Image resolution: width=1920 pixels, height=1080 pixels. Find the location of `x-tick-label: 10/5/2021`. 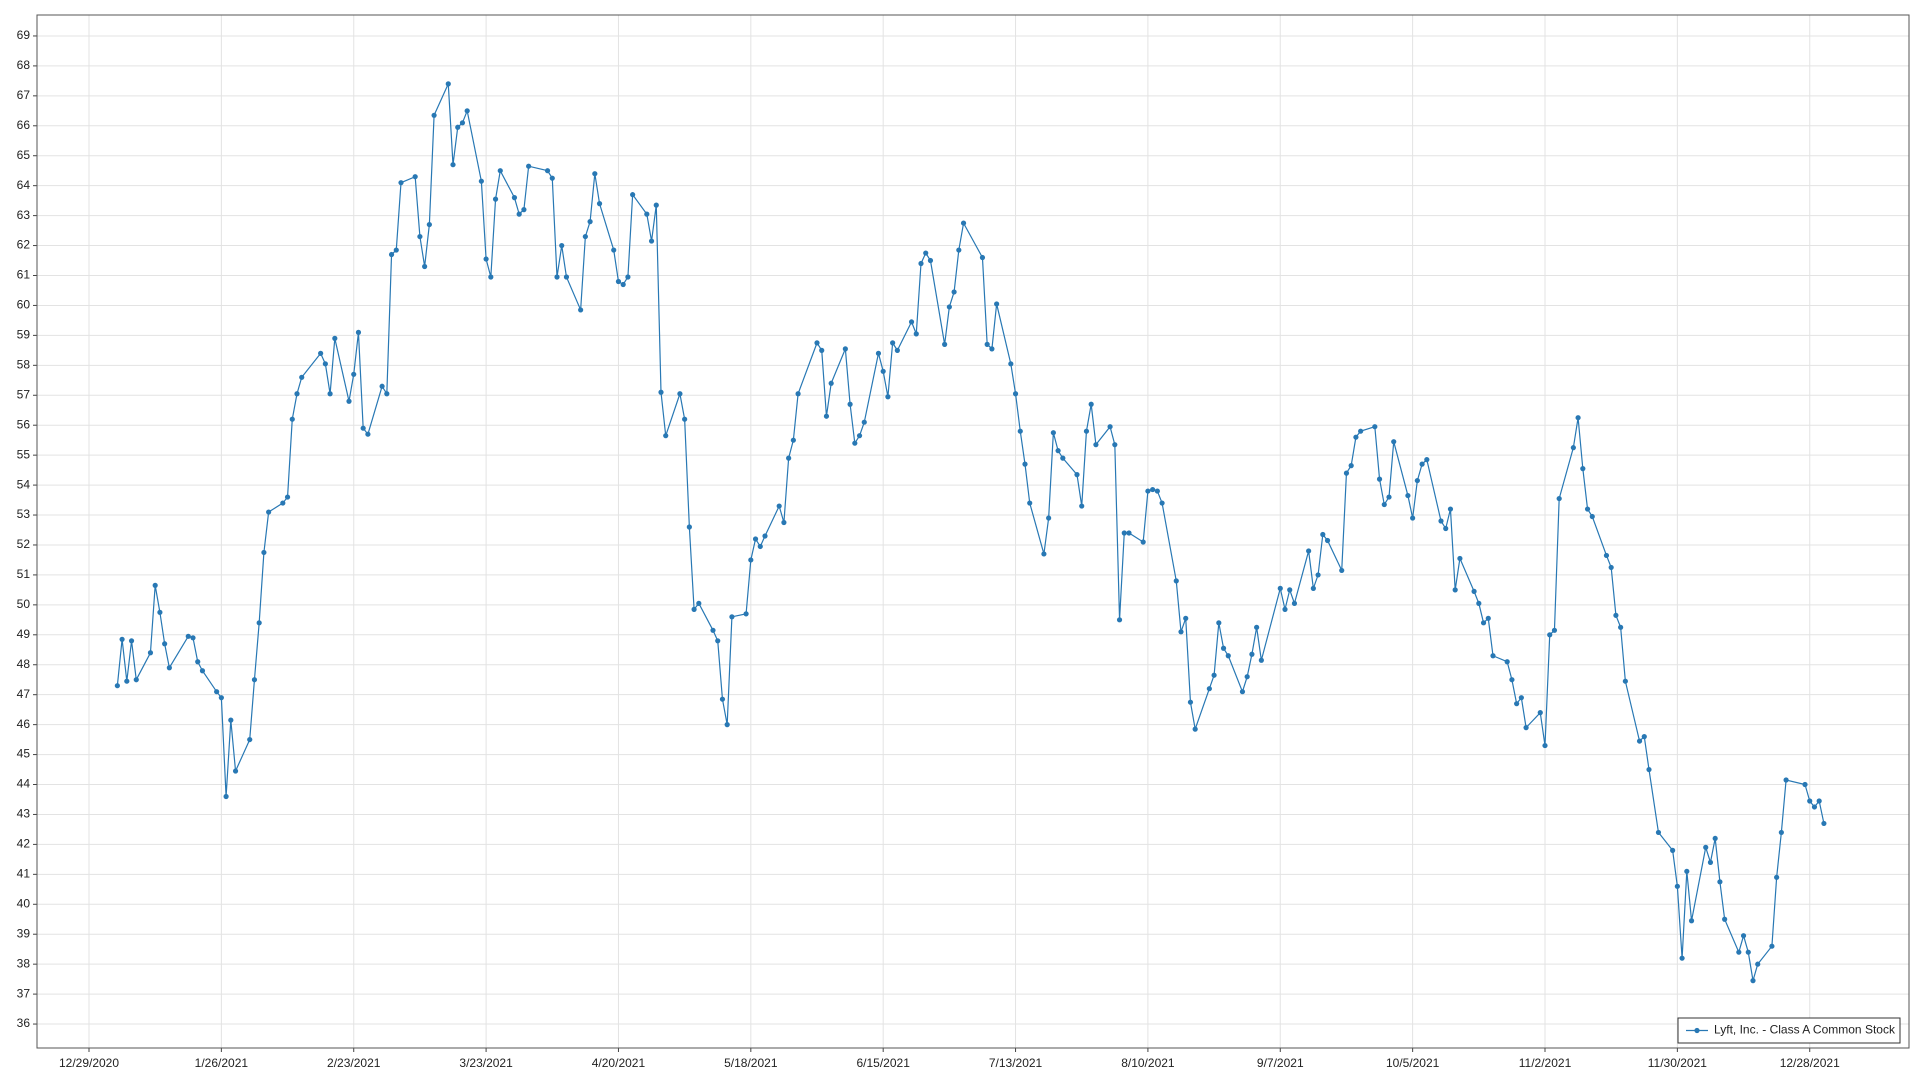

x-tick-label: 10/5/2021 is located at coordinates (1413, 1063).